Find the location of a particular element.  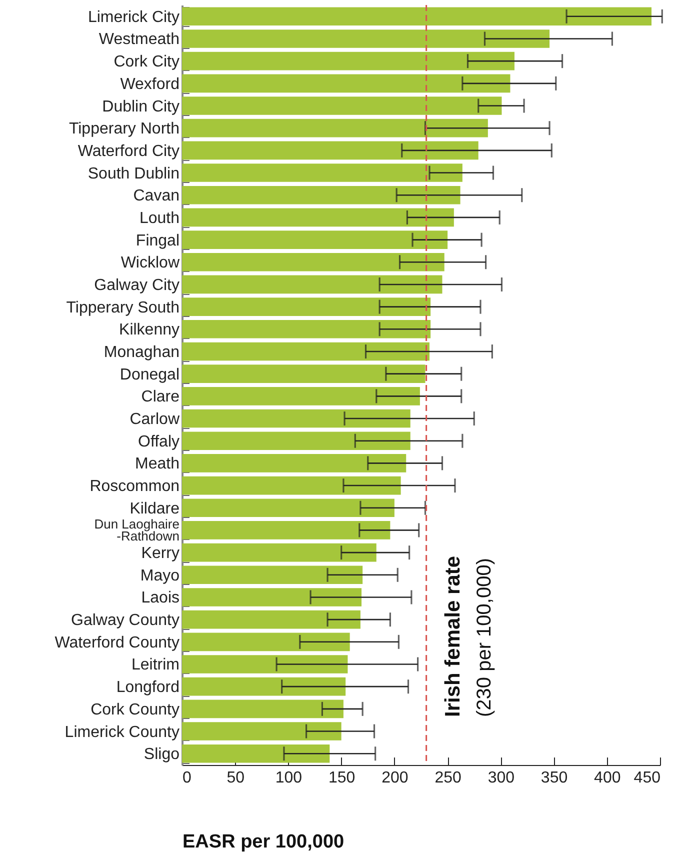

x-tick-label: 0 is located at coordinates (187, 778).